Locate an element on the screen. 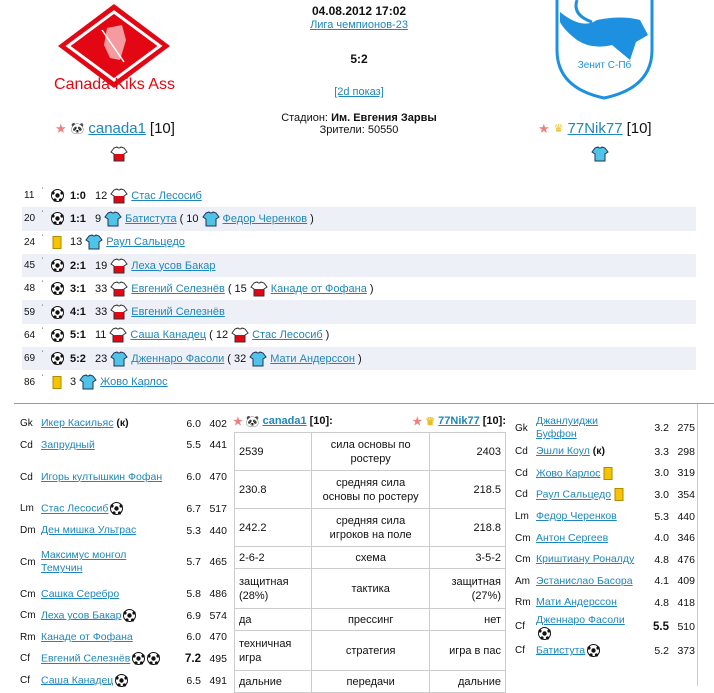 The image size is (714, 693). minute-value: 59 is located at coordinates (30, 312).